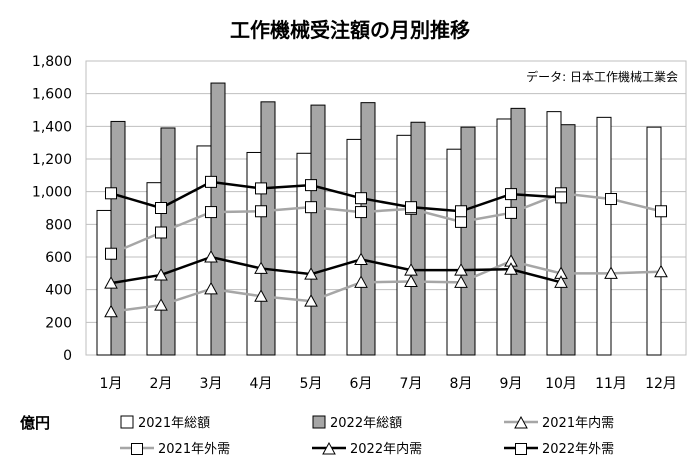  What do you see at coordinates (52, 62) in the screenshot?
I see `y-tick-label: 1,800` at bounding box center [52, 62].